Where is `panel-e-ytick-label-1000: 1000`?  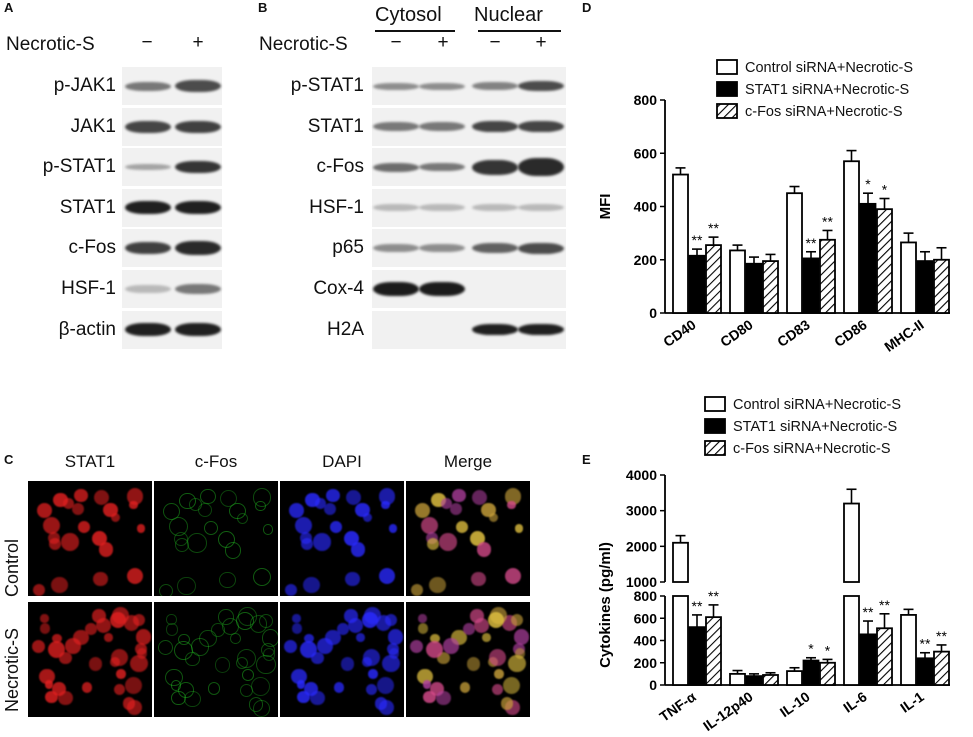
panel-e-ytick-label-1000: 1000 is located at coordinates (641, 582).